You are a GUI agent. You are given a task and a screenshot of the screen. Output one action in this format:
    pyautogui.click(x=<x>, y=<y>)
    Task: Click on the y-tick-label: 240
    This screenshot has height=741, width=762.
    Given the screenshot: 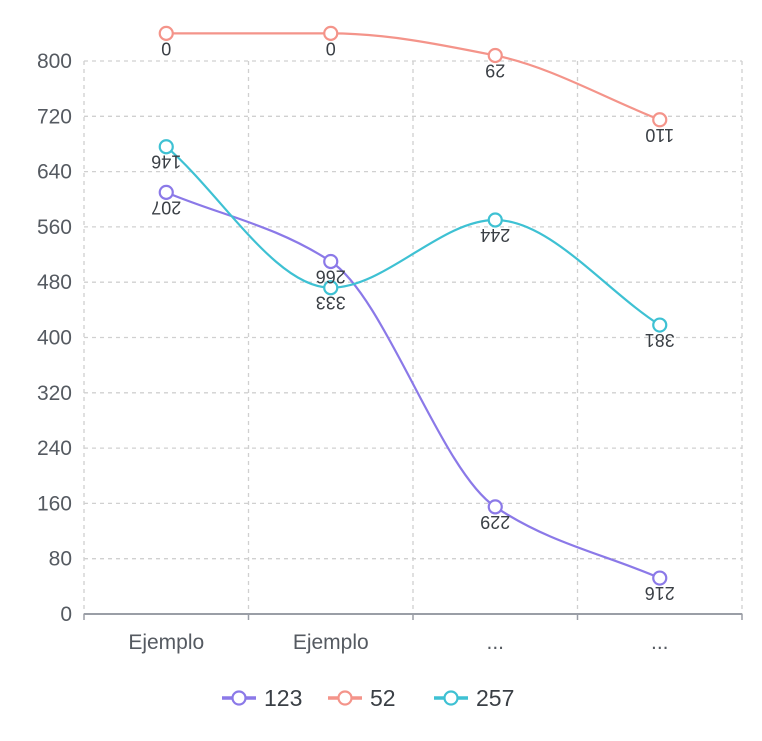 What is the action you would take?
    pyautogui.click(x=54, y=448)
    